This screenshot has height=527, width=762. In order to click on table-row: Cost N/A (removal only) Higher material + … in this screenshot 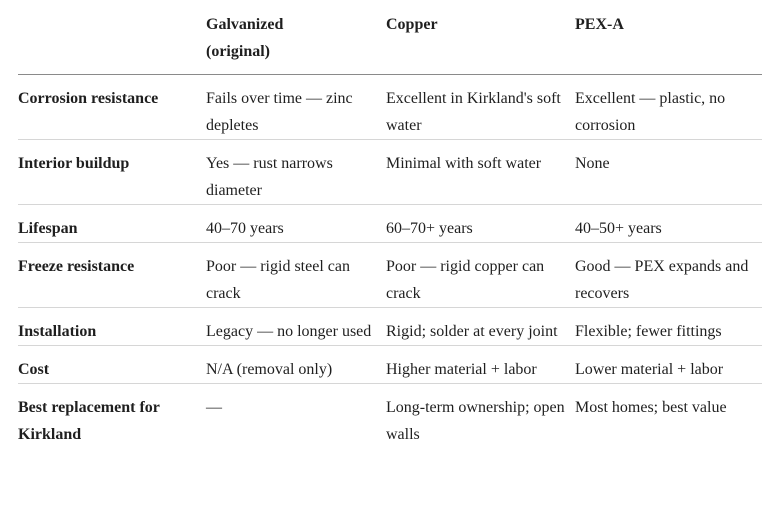, I will do `click(390, 365)`.